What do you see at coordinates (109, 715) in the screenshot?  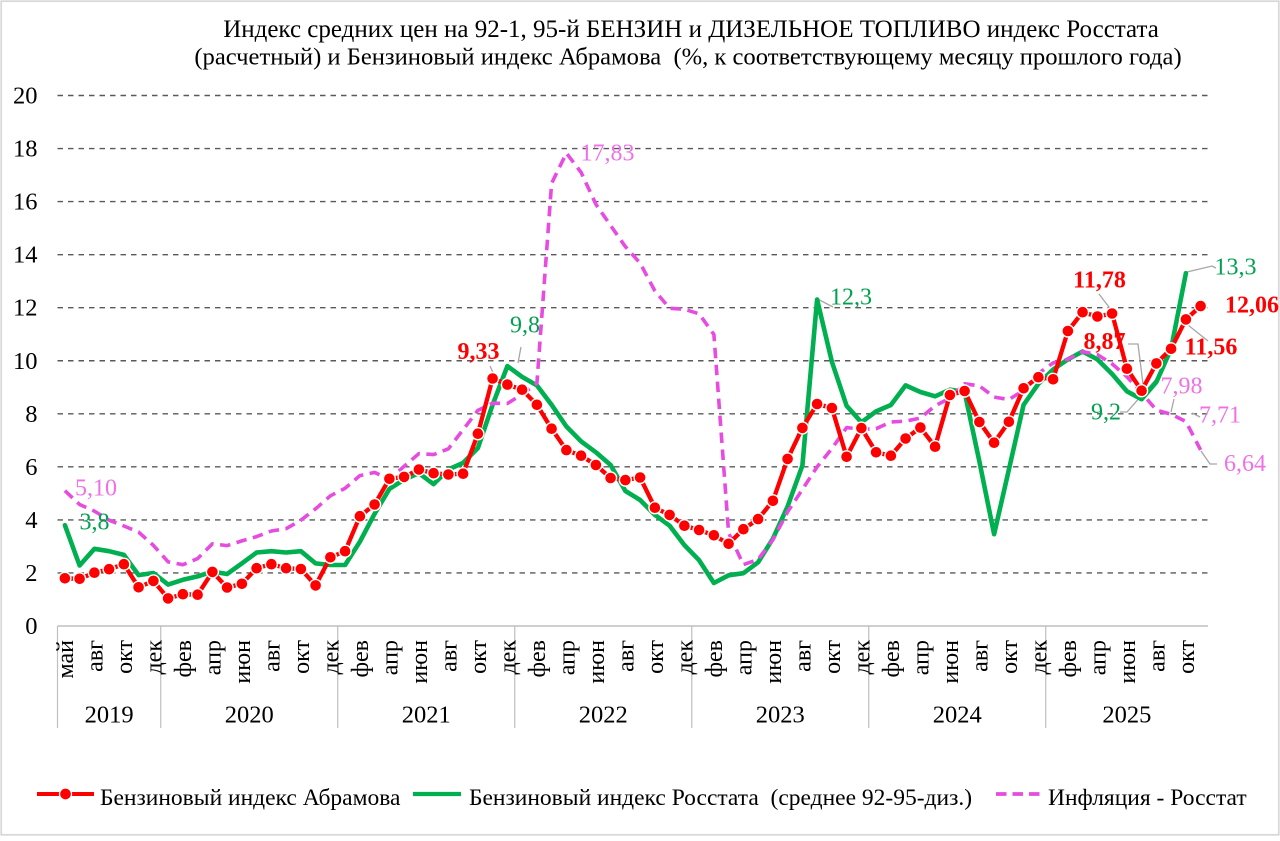 I see `svg-text: 2019` at bounding box center [109, 715].